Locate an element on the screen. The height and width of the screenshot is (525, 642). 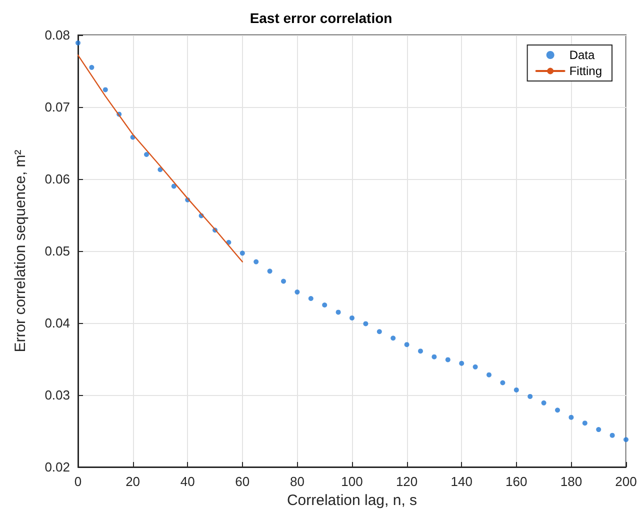
x-tick-label: 60 is located at coordinates (242, 481).